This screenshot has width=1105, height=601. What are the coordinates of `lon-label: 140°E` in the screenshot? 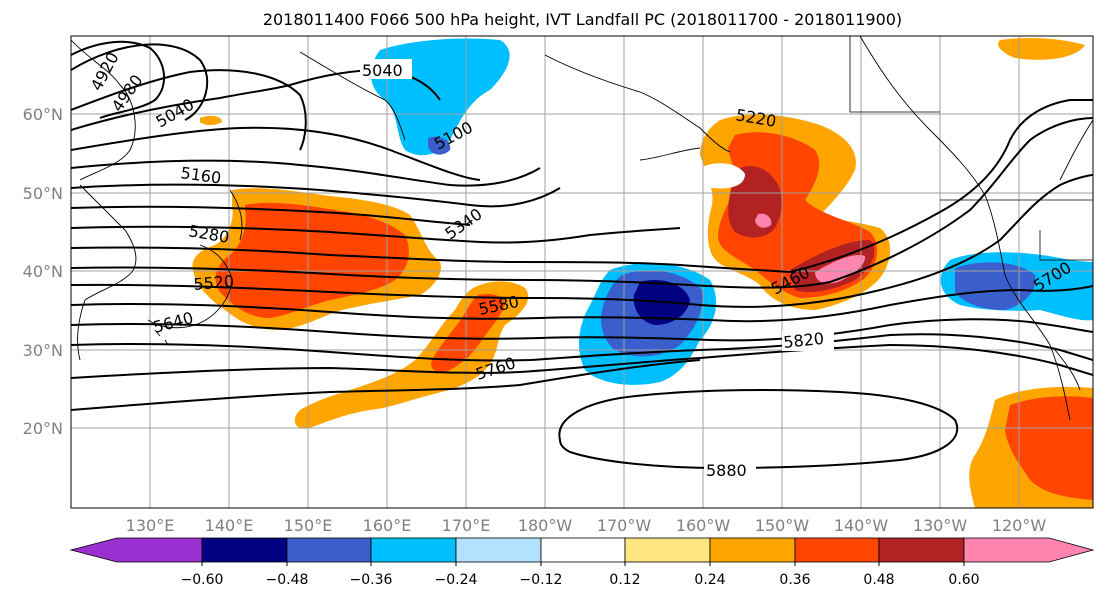 It's located at (229, 525).